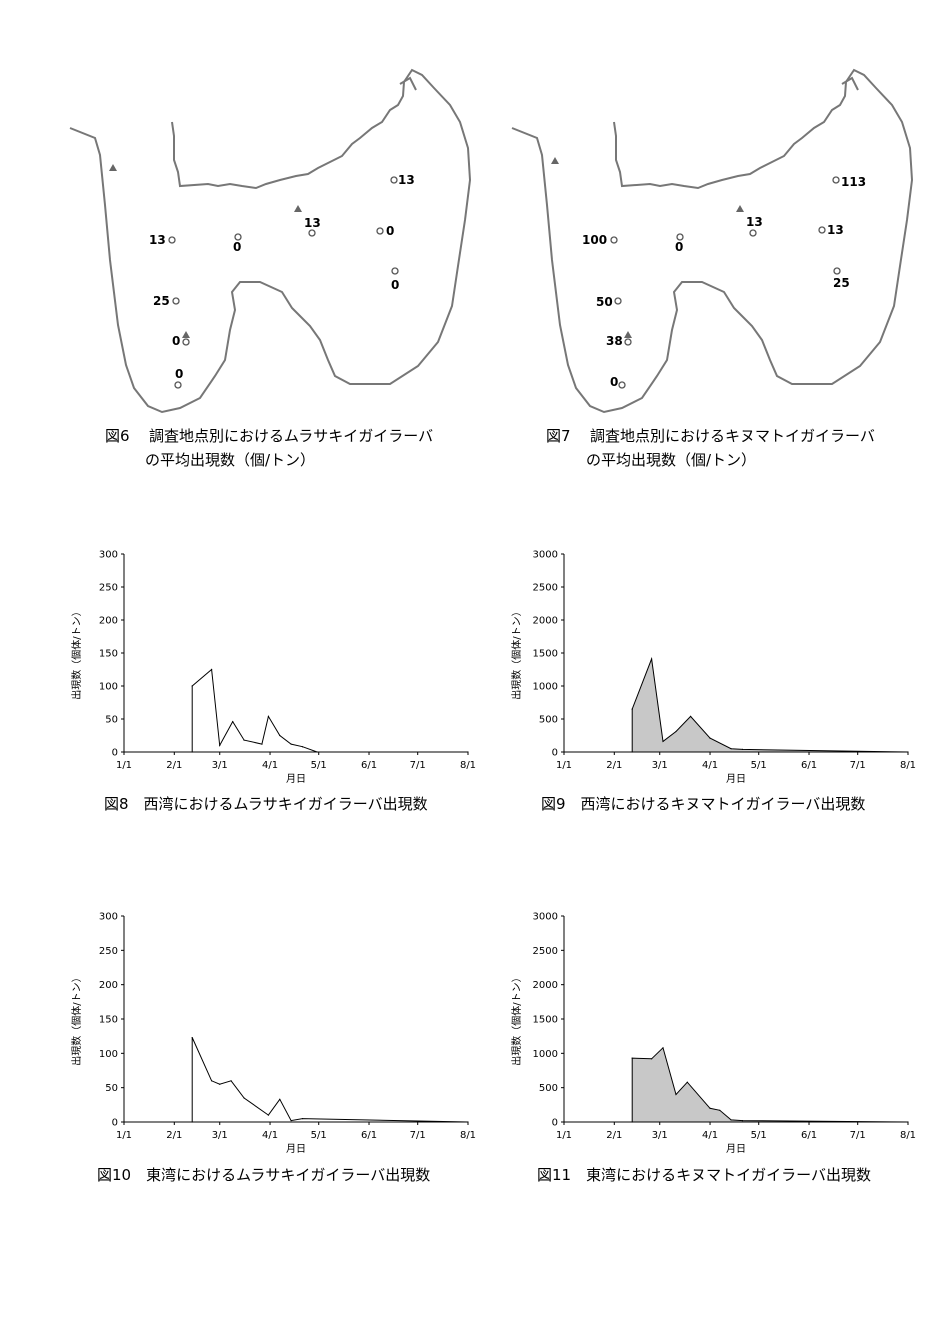  I want to click on figure-6: 13 13 0 0 13 0 25 0 0, so click(270, 240).